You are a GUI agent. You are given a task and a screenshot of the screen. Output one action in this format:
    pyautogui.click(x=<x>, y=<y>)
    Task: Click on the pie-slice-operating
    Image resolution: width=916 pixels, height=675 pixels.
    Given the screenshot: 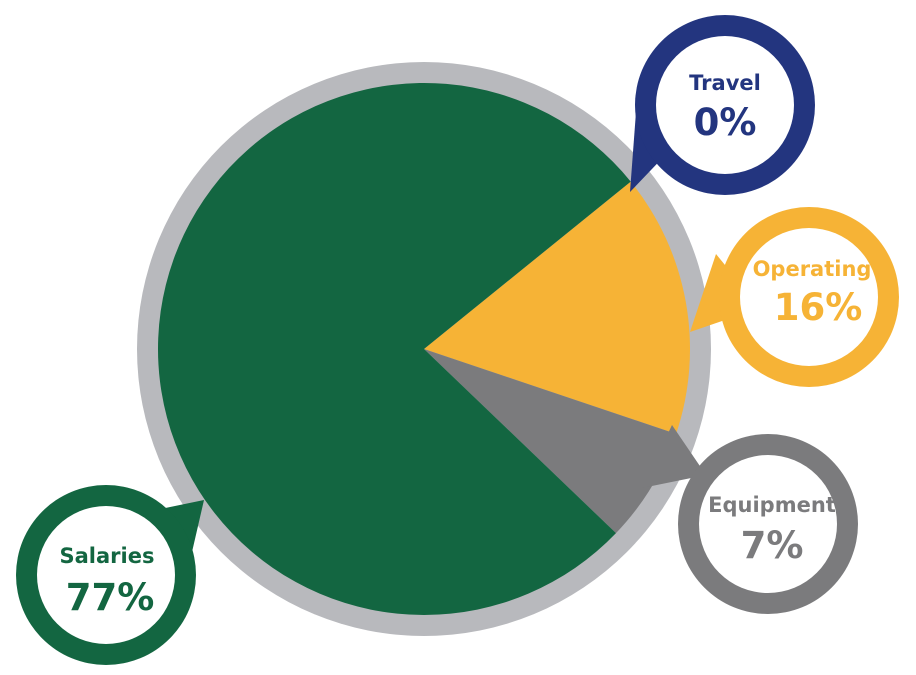 What is the action you would take?
    pyautogui.click(x=557, y=307)
    